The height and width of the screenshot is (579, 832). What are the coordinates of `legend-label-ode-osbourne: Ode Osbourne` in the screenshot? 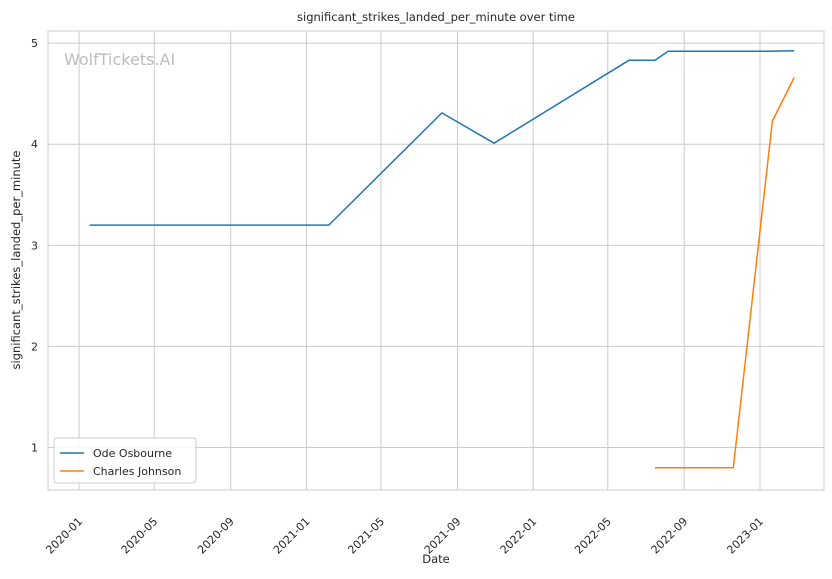 It's located at (132, 453).